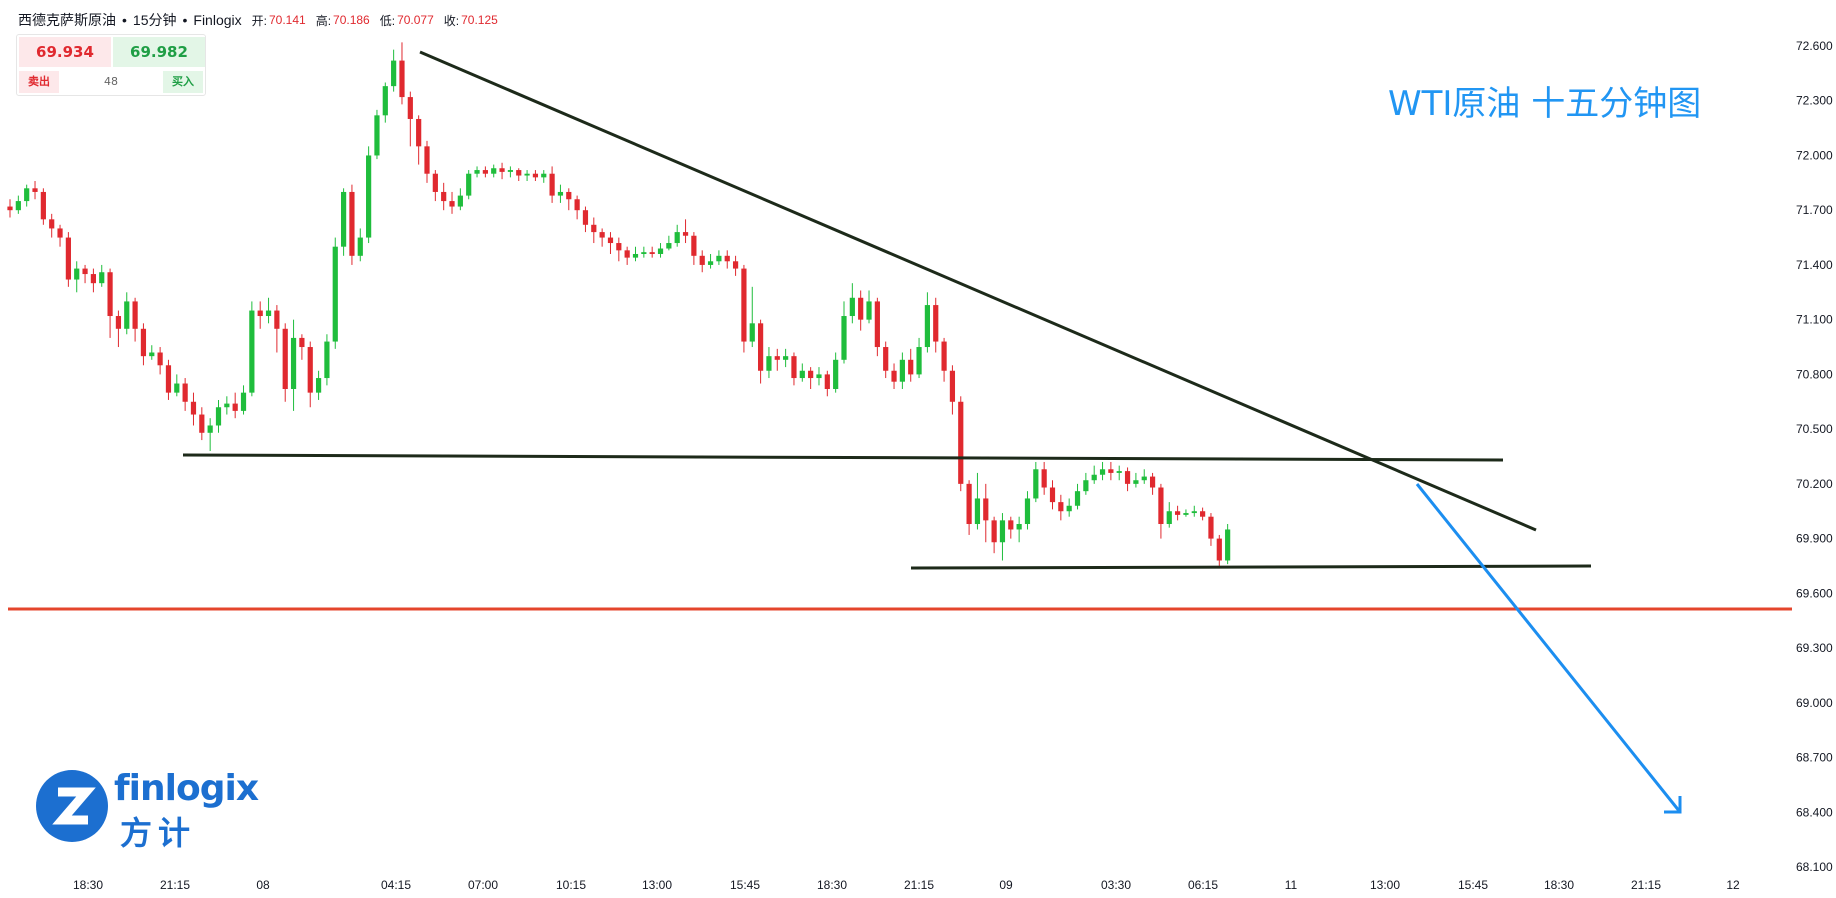  What do you see at coordinates (65, 52) in the screenshot?
I see `sell-price-button: 69.934` at bounding box center [65, 52].